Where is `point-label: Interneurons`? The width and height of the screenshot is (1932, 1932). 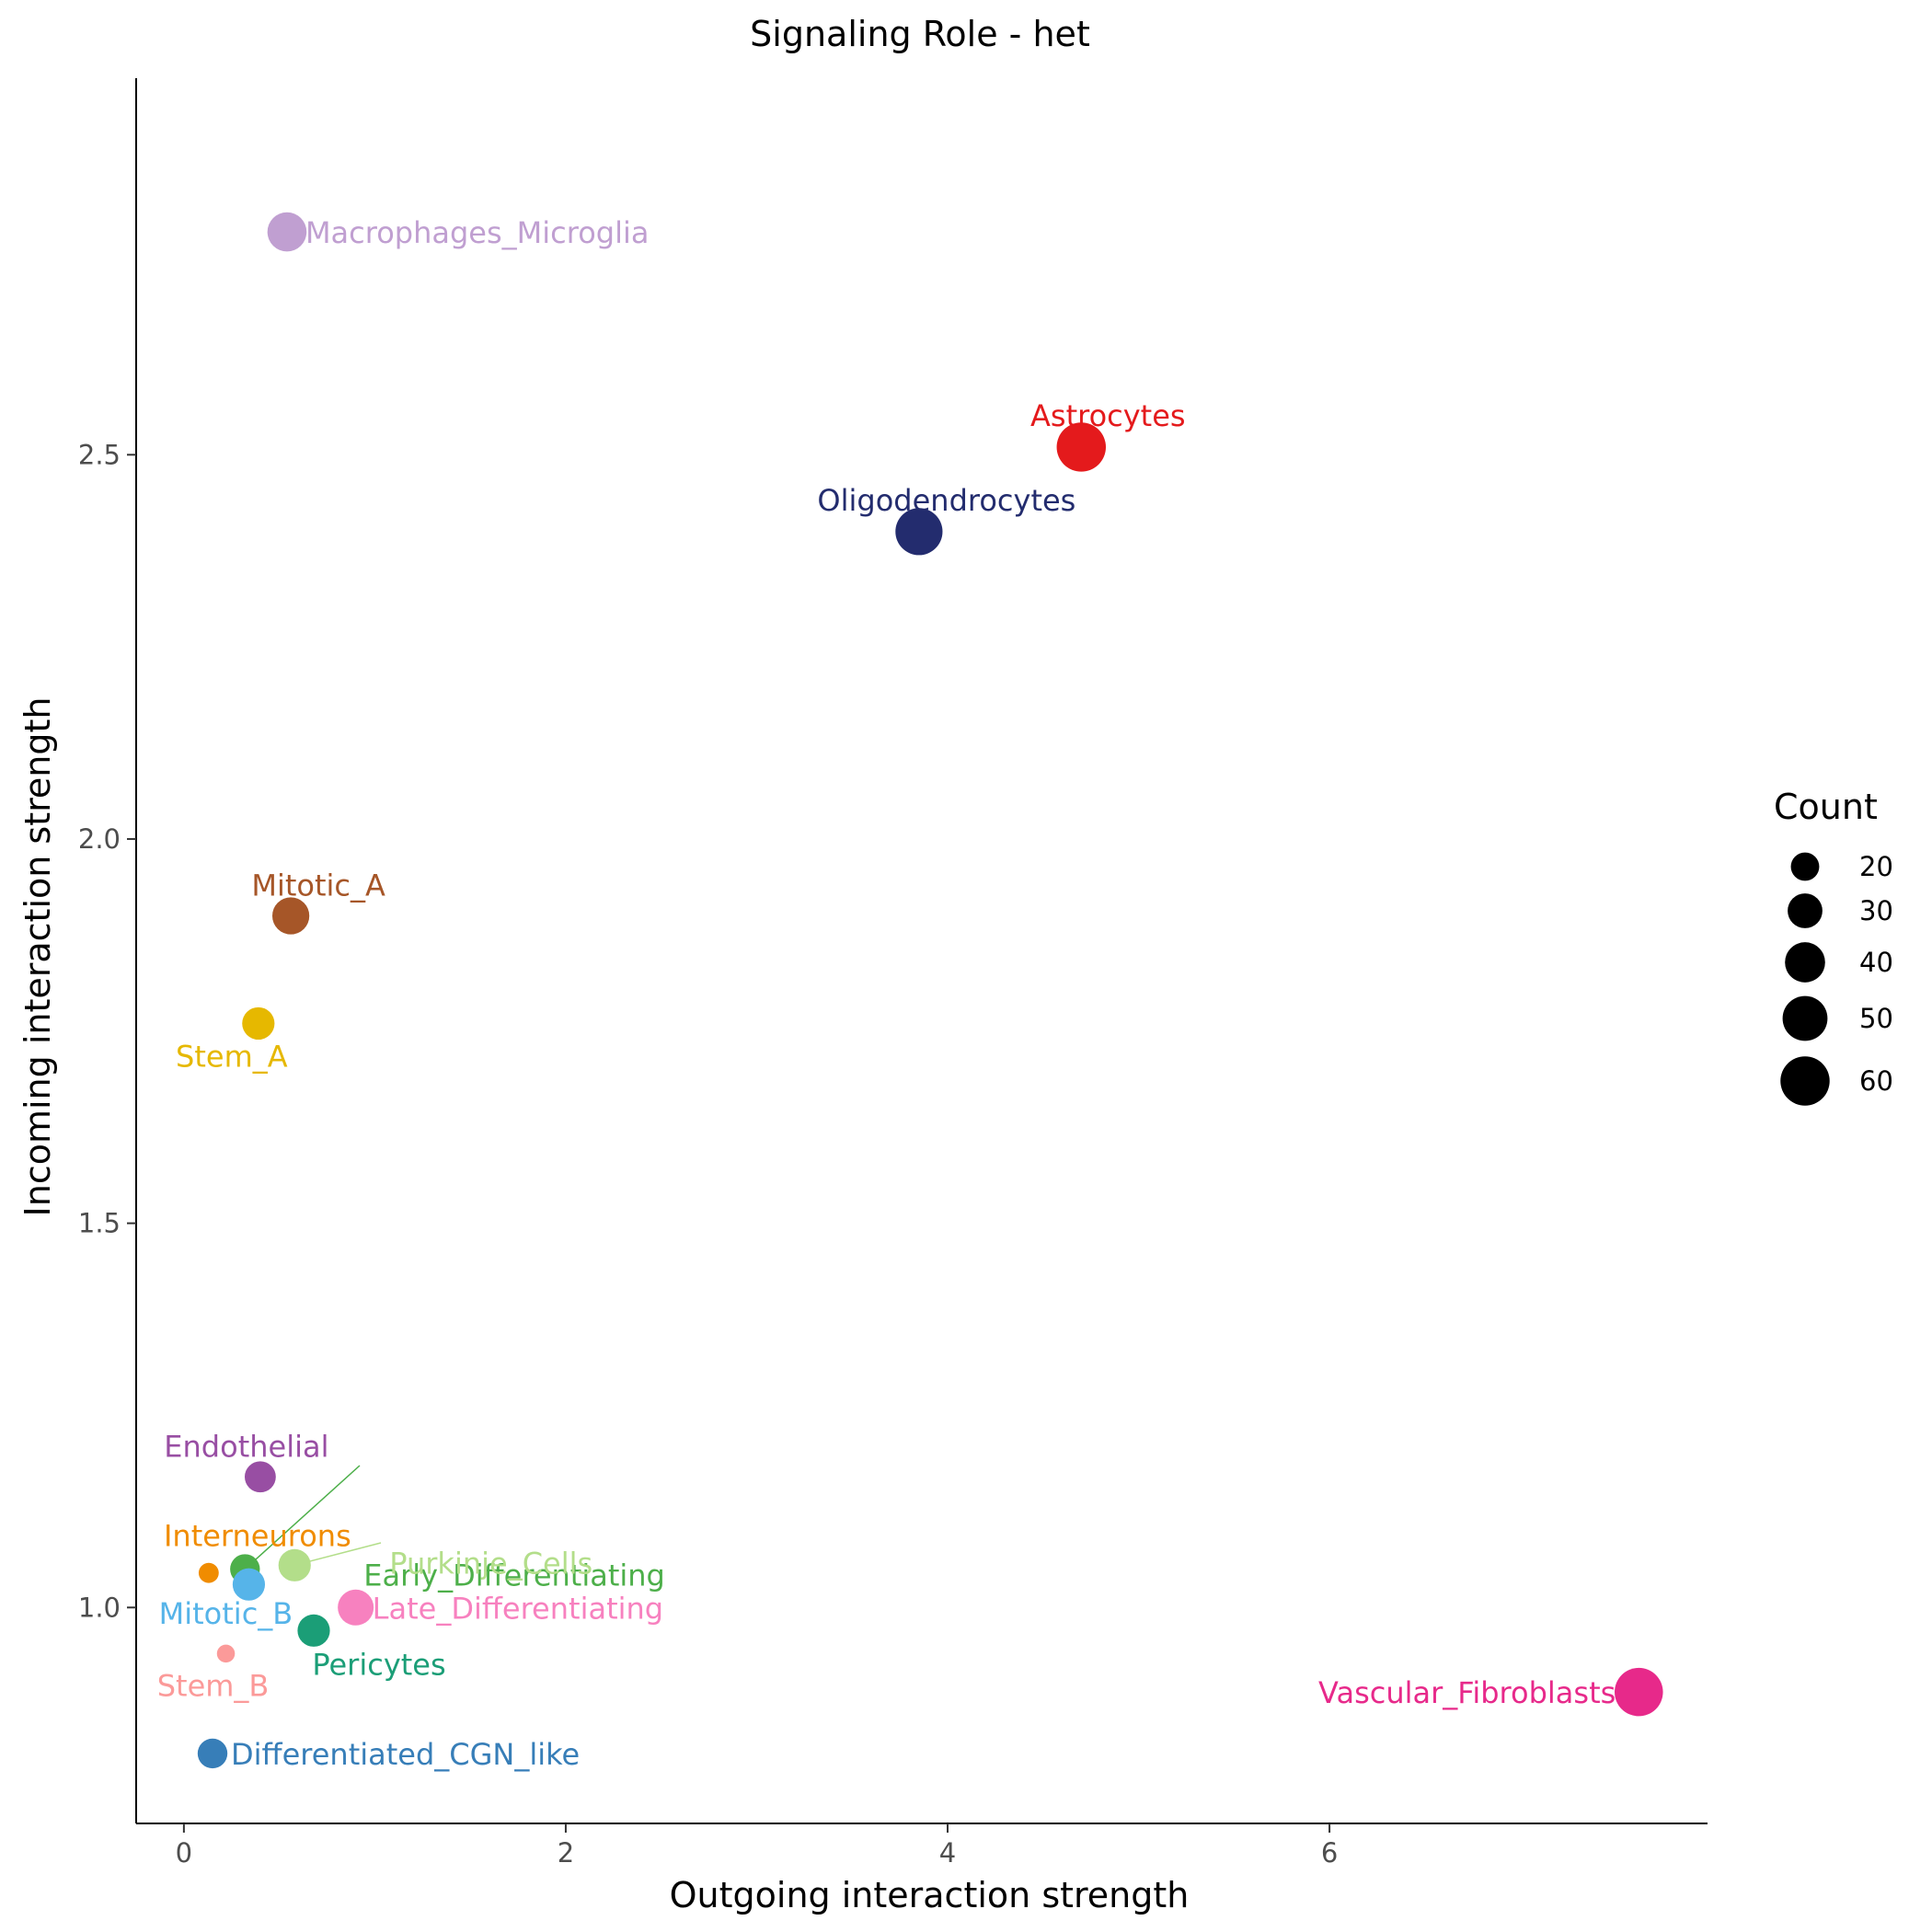 point-label: Interneurons is located at coordinates (257, 1536).